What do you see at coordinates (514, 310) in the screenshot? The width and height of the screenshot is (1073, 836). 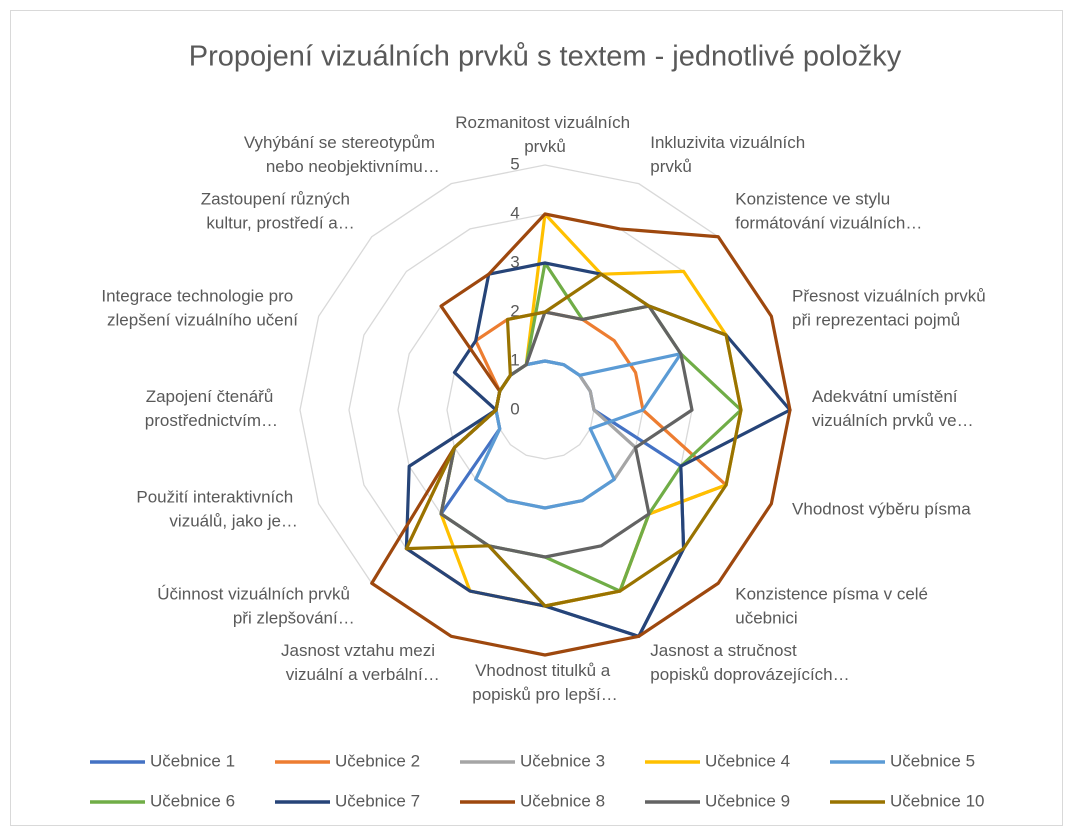 I see `r-tick-label: 2` at bounding box center [514, 310].